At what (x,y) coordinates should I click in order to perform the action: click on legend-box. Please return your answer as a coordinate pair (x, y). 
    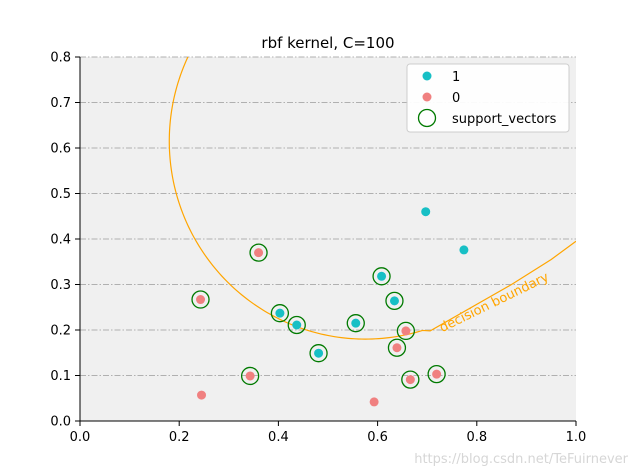
    Looking at the image, I should click on (488, 98).